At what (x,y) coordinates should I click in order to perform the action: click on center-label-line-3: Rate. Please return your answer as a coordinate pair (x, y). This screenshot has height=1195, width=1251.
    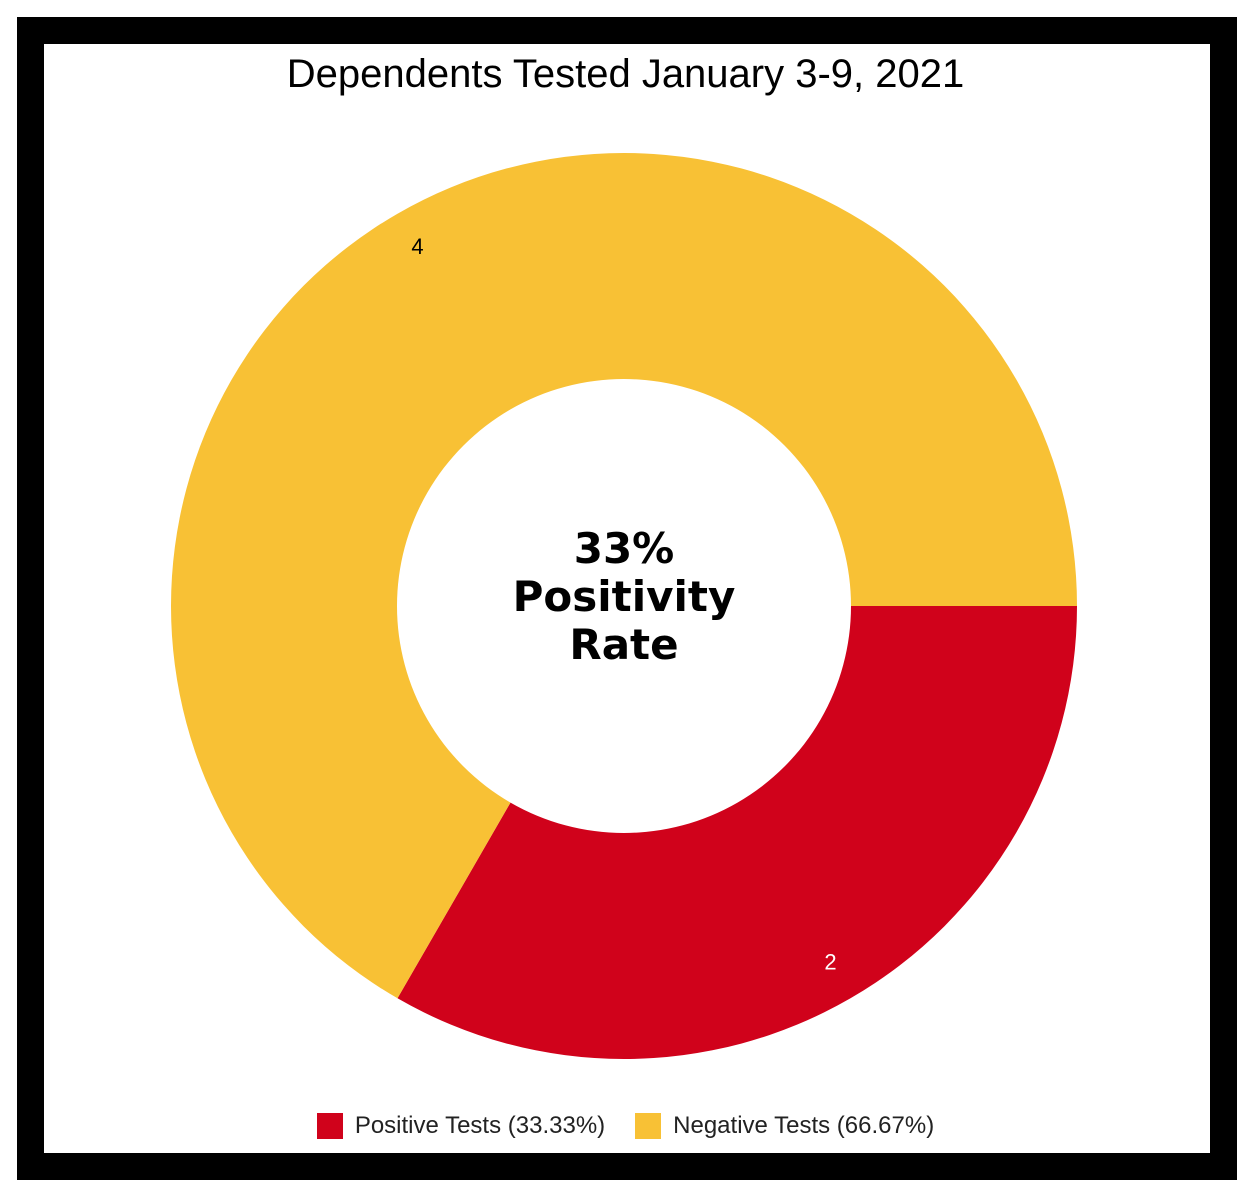
    Looking at the image, I should click on (624, 644).